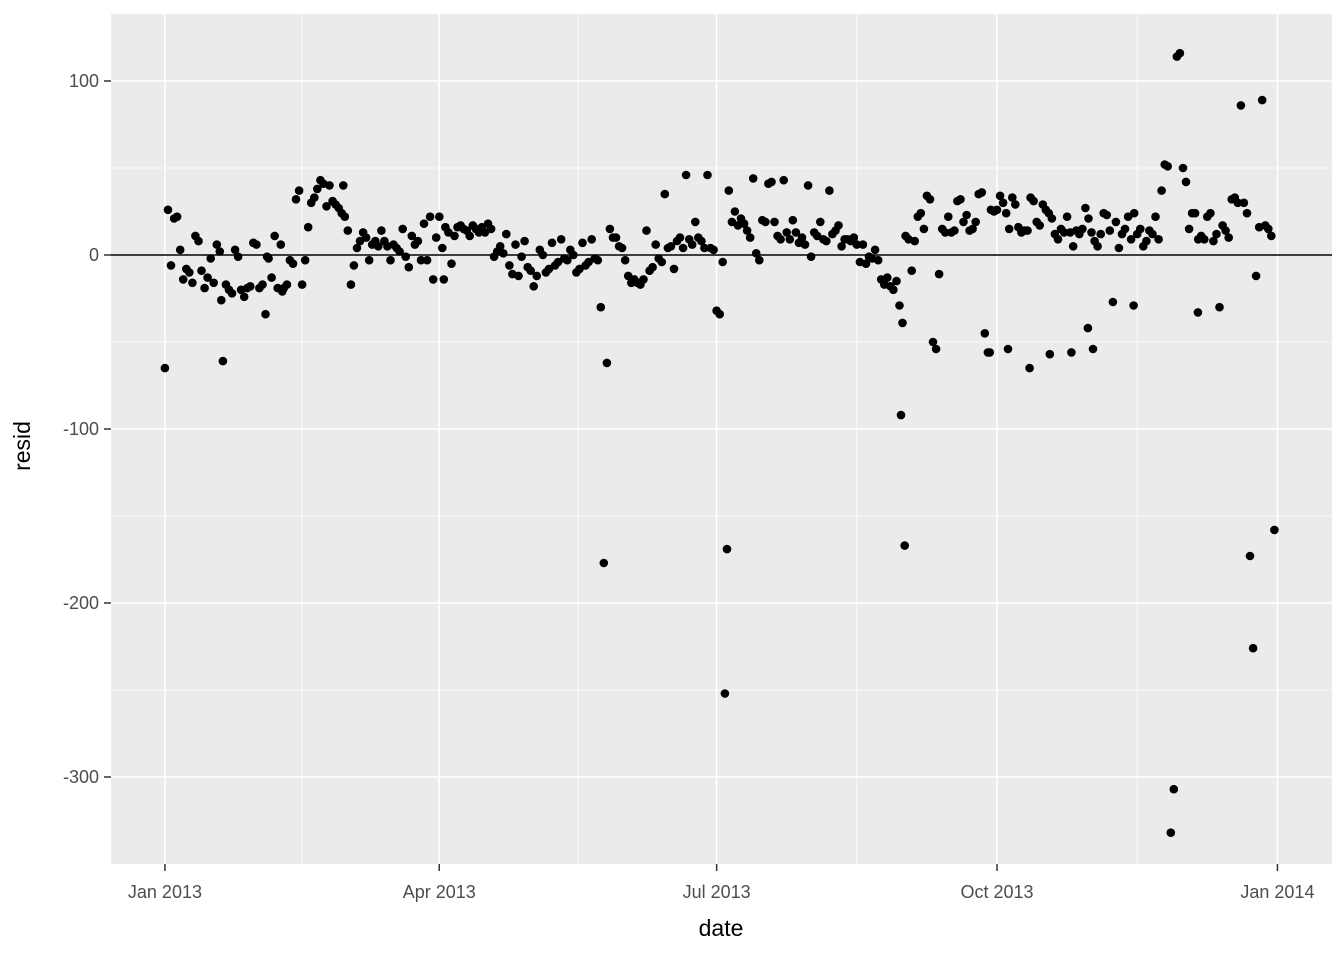 The image size is (1344, 960). Describe the element at coordinates (94, 255) in the screenshot. I see `y-tick-label: 0` at that location.